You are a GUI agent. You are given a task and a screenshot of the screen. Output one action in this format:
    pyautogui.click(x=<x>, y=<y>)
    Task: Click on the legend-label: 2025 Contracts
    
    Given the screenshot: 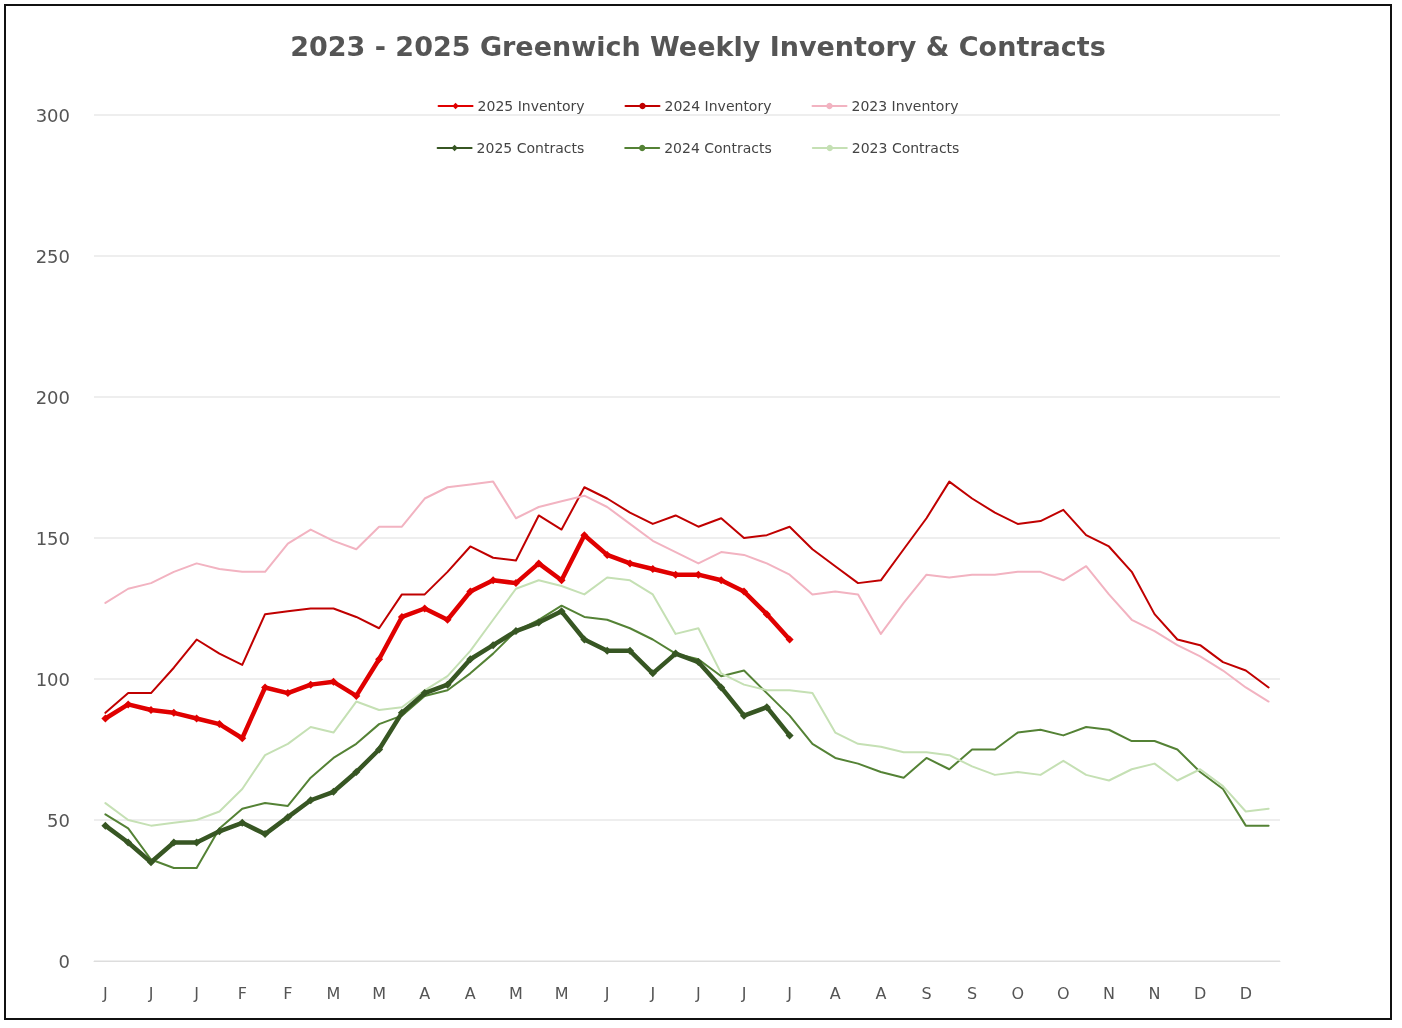 What is the action you would take?
    pyautogui.click(x=530, y=148)
    